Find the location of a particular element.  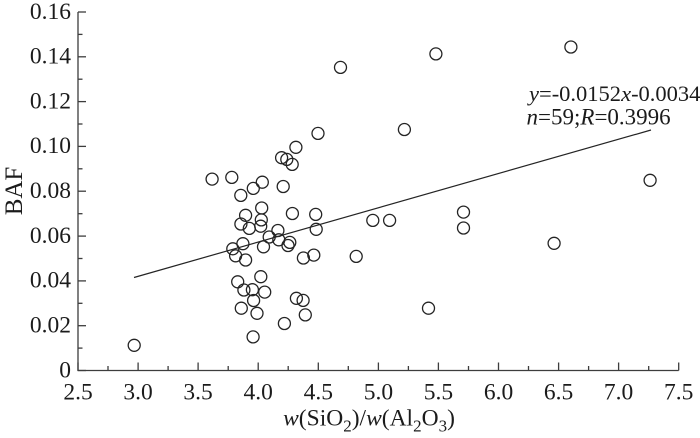

svg-text: 0.10 is located at coordinates (50, 146).